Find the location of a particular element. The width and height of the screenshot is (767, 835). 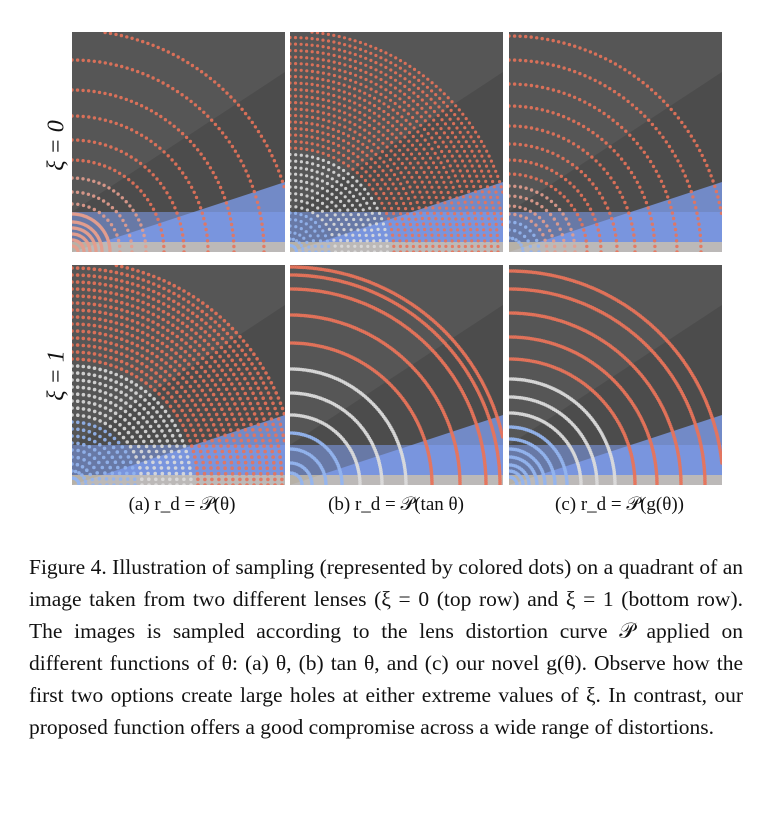

panel-a-xi-0-graphic is located at coordinates (178, 142).